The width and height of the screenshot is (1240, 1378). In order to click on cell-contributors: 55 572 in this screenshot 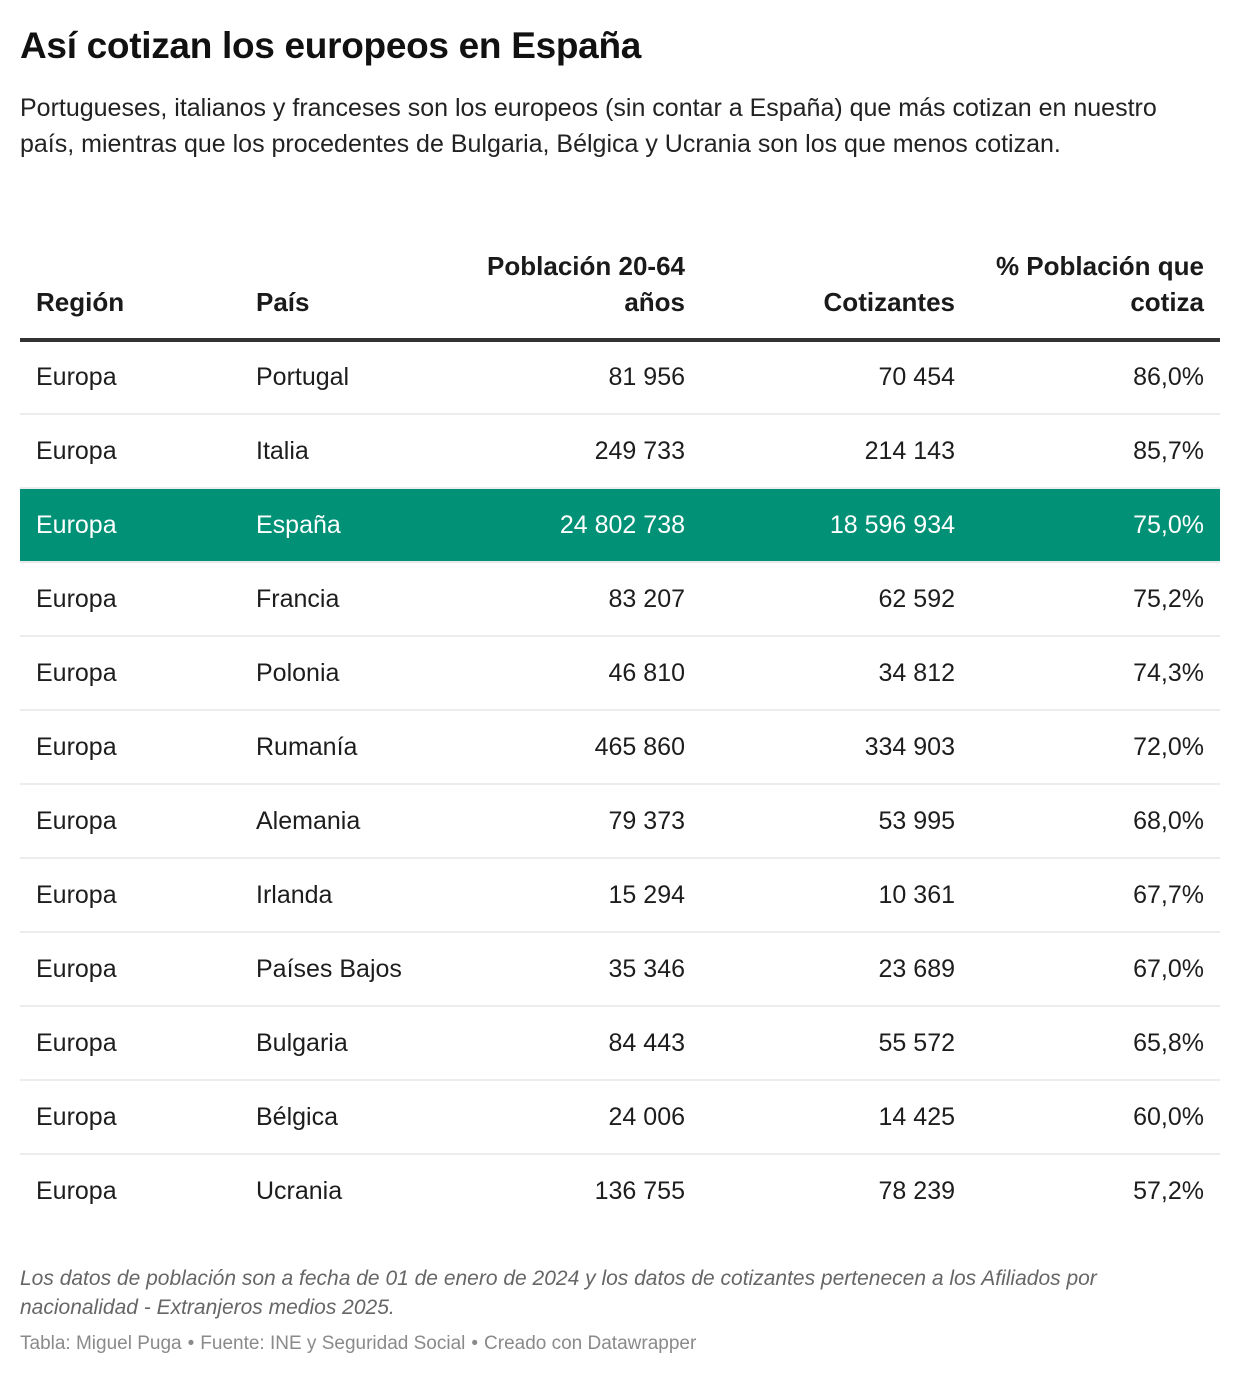, I will do `click(836, 1043)`.